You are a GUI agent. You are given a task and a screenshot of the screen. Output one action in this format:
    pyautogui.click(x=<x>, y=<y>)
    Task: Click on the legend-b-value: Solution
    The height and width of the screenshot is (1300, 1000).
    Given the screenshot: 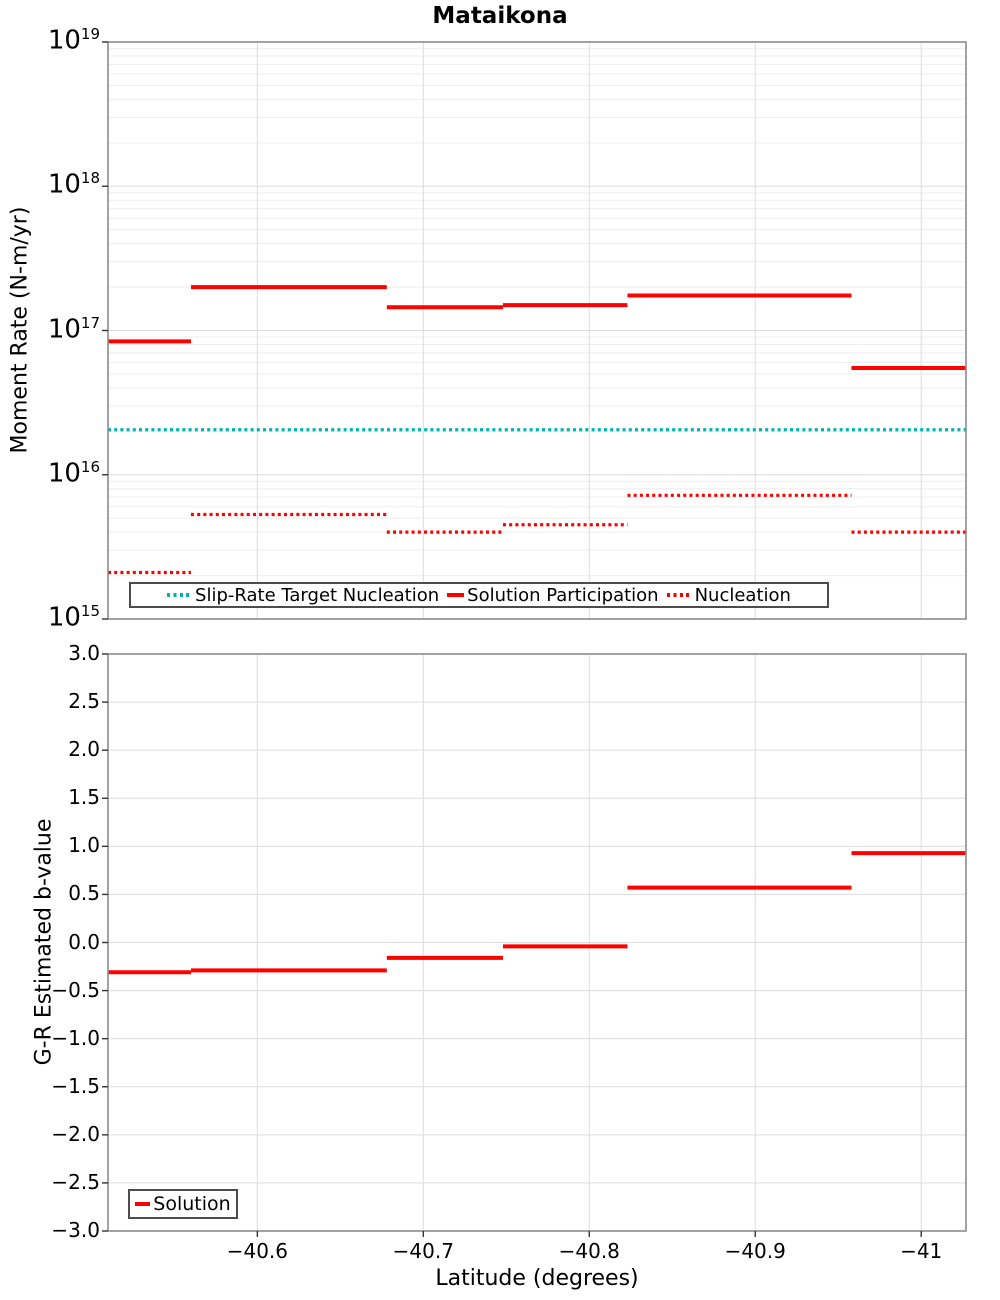 What is the action you would take?
    pyautogui.click(x=183, y=1204)
    